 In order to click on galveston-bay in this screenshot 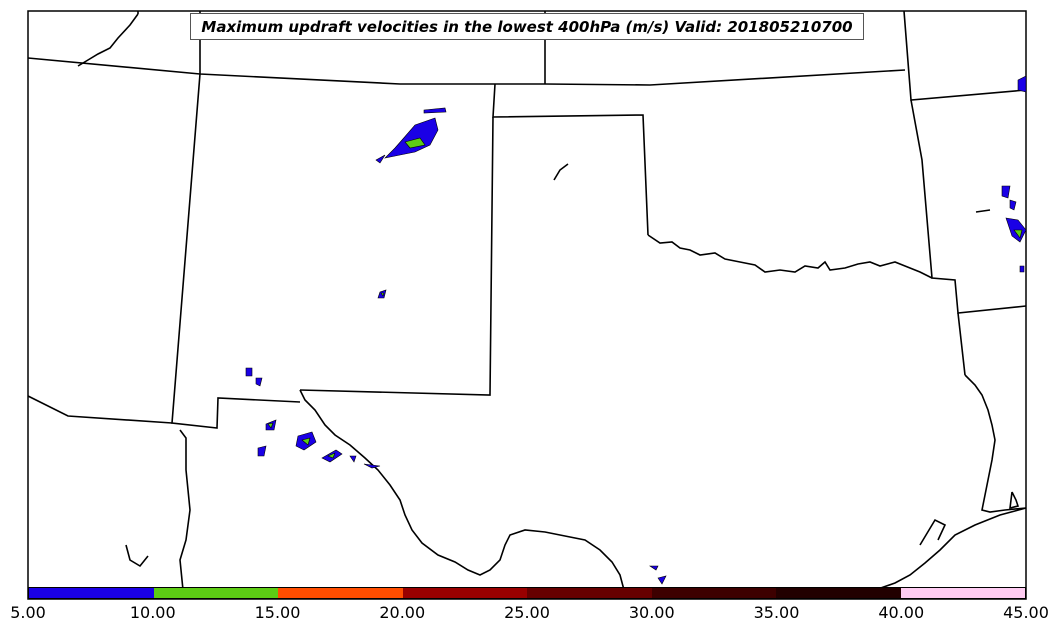, I will do `click(933, 532)`.